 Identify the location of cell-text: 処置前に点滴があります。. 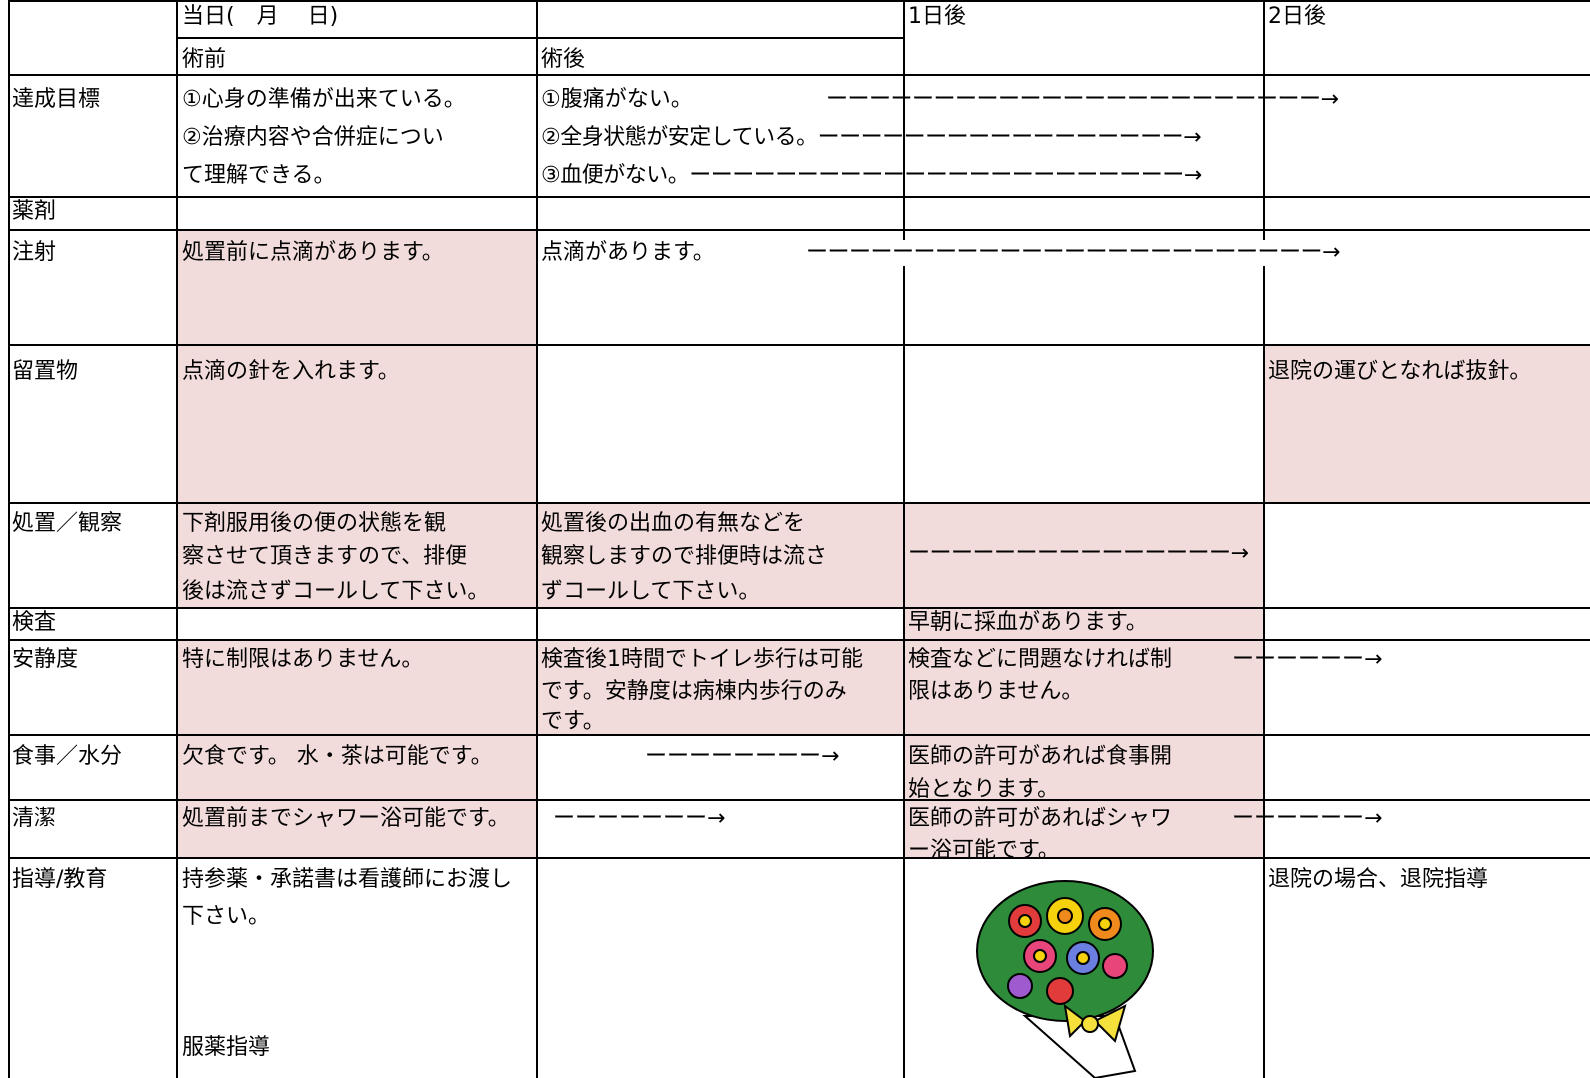
(313, 252).